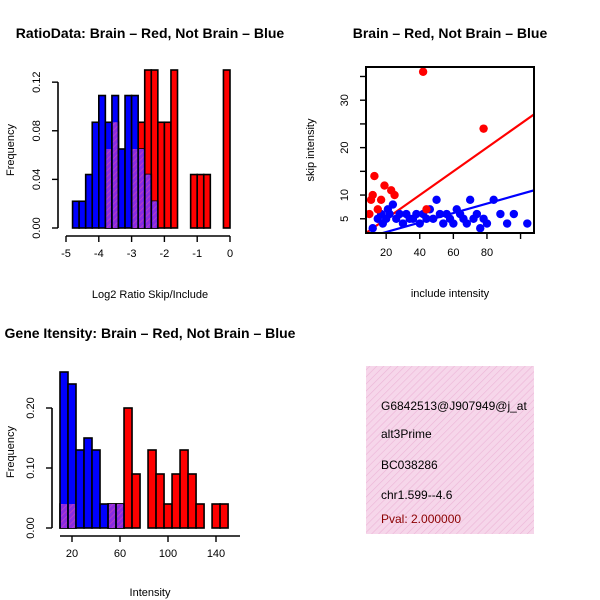 The image size is (600, 600). What do you see at coordinates (450, 294) in the screenshot?
I see `scatter-xlabel: include intensity` at bounding box center [450, 294].